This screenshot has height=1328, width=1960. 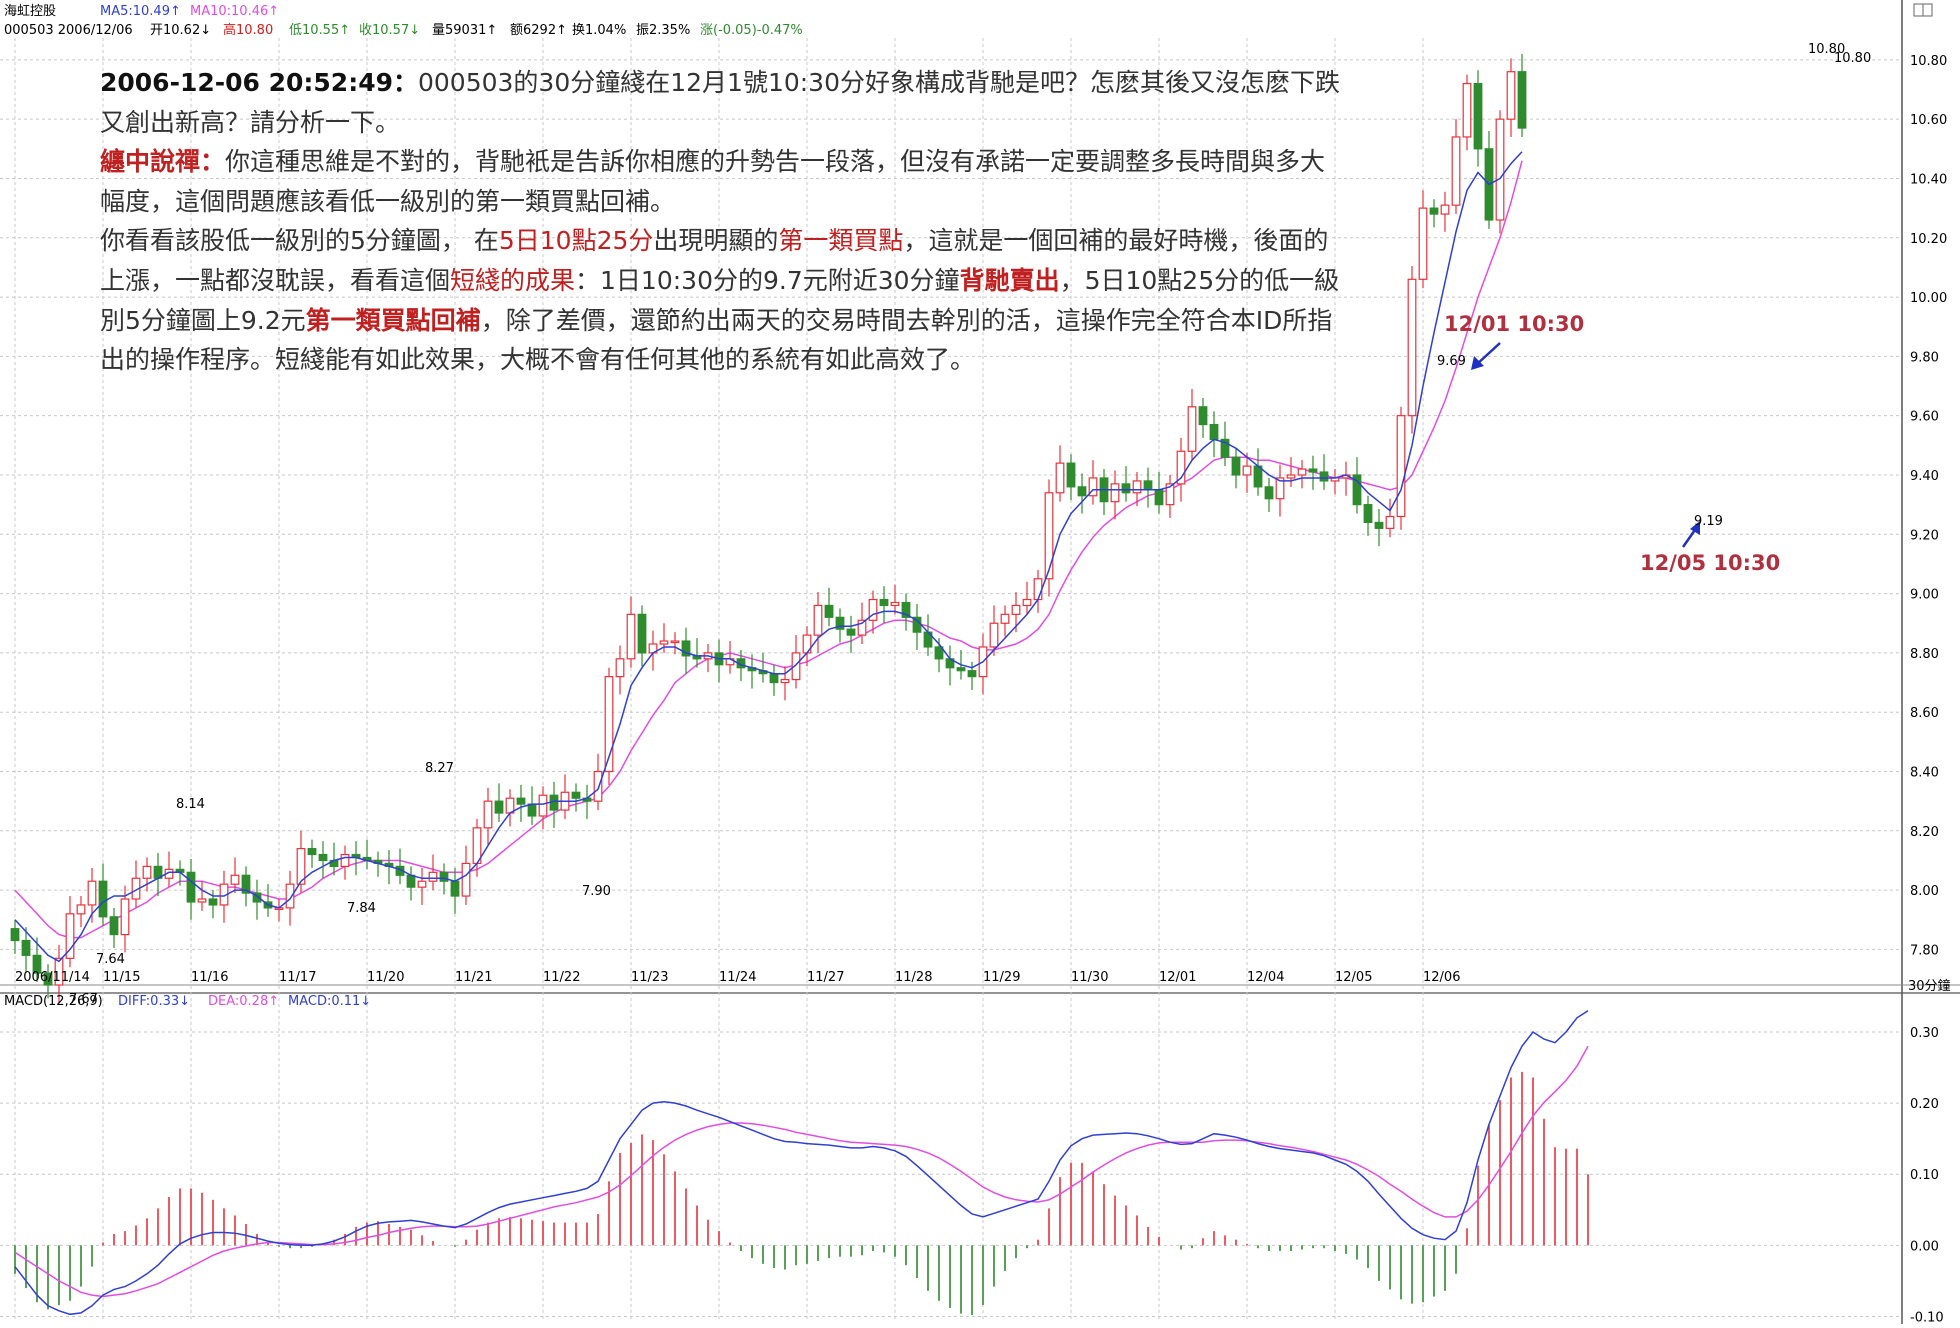 What do you see at coordinates (1924, 950) in the screenshot?
I see `price-tick-label: 7.80` at bounding box center [1924, 950].